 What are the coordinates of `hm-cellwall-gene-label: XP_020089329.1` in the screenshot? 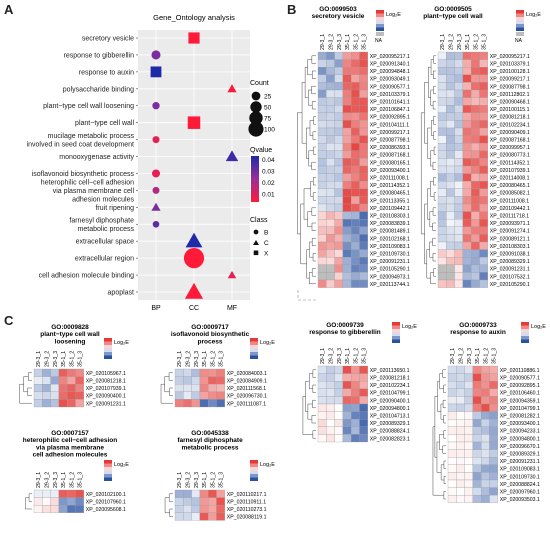 It's located at (510, 262).